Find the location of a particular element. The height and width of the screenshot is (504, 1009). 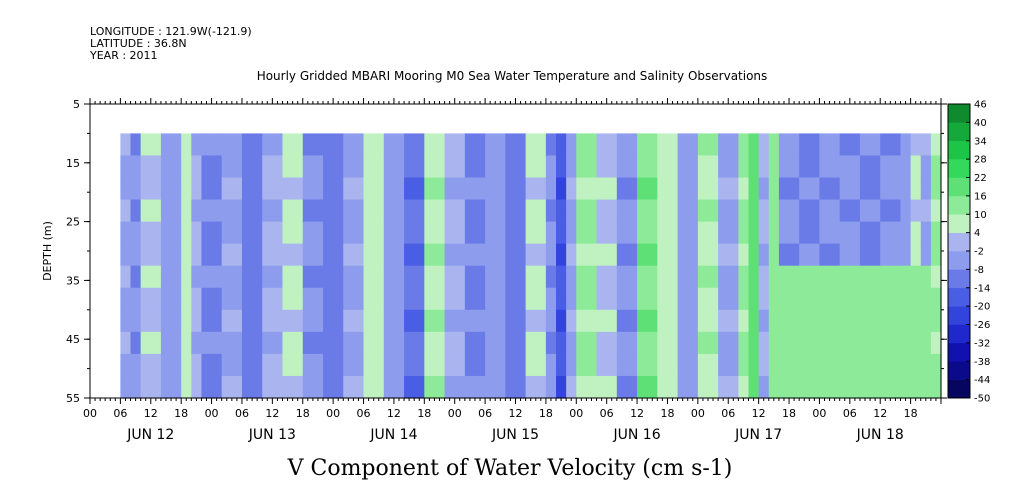

colorbar-label: 34 is located at coordinates (980, 141).